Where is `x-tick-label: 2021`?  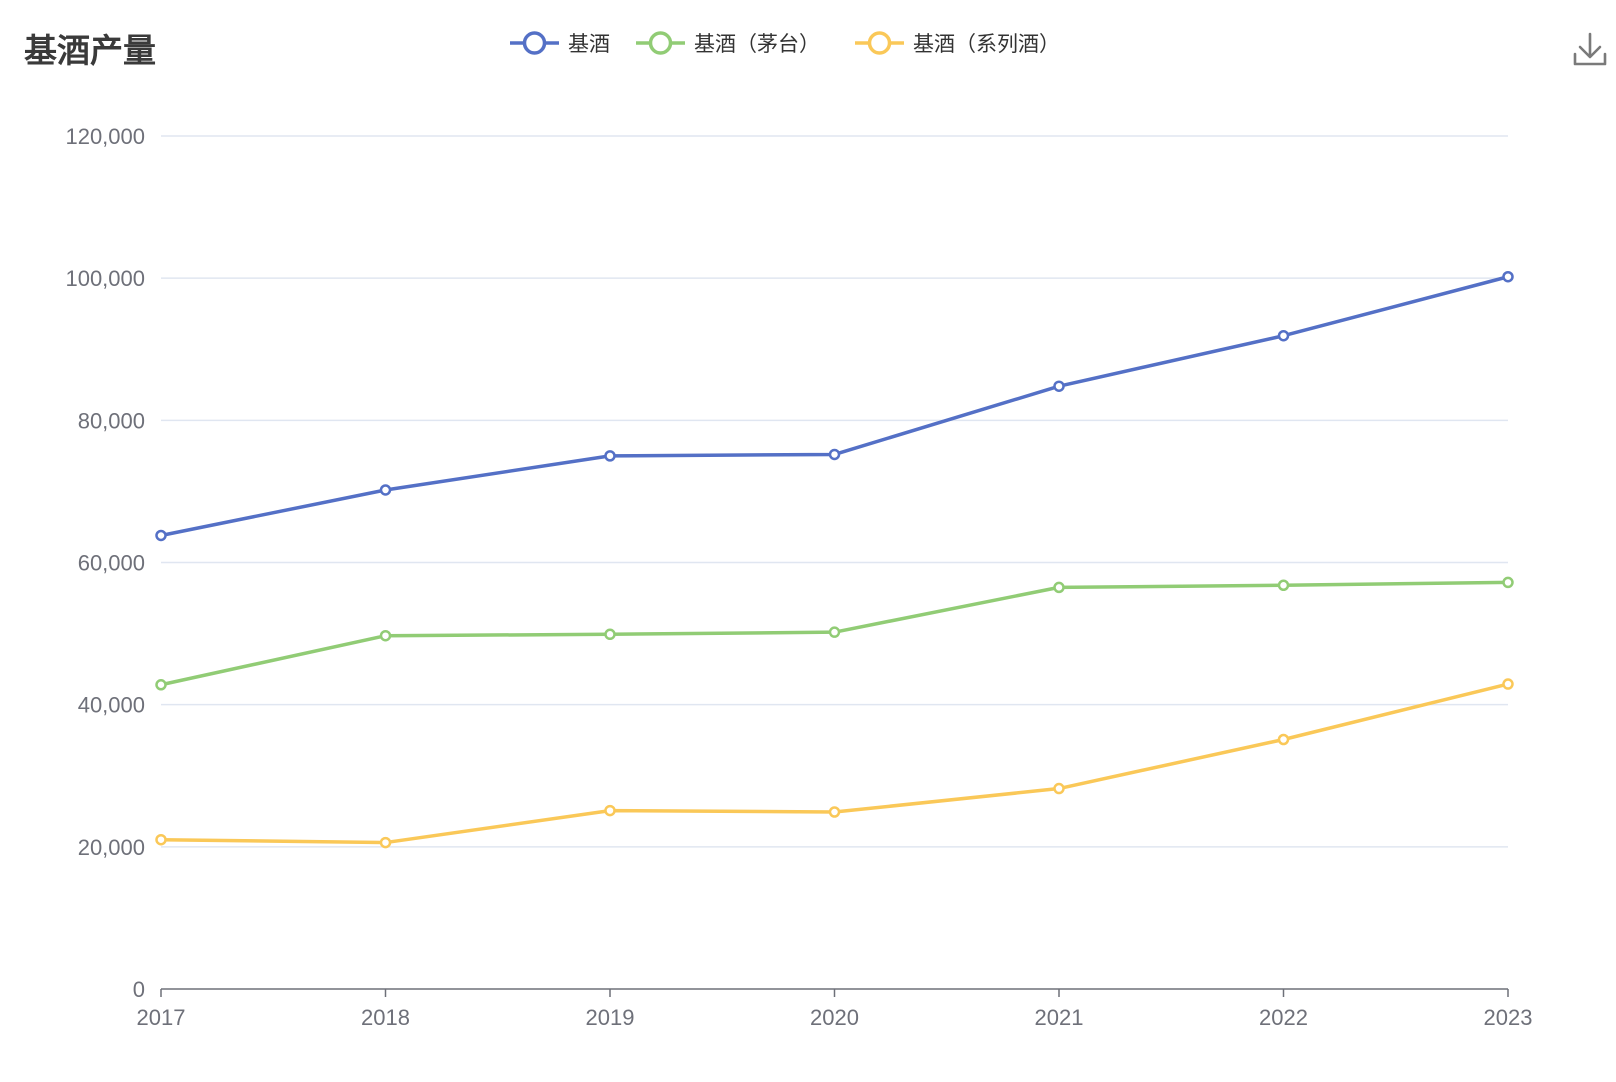
x-tick-label: 2021 is located at coordinates (1059, 1017).